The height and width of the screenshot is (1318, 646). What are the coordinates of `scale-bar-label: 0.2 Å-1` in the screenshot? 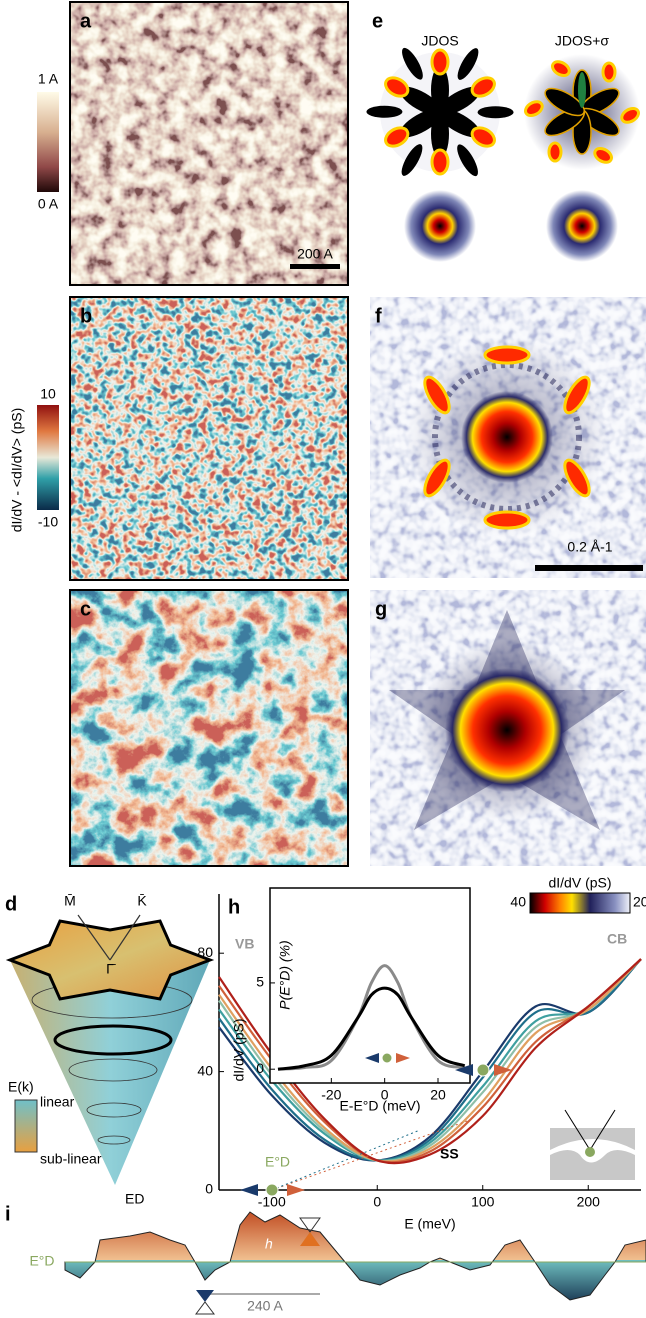 It's located at (589, 547).